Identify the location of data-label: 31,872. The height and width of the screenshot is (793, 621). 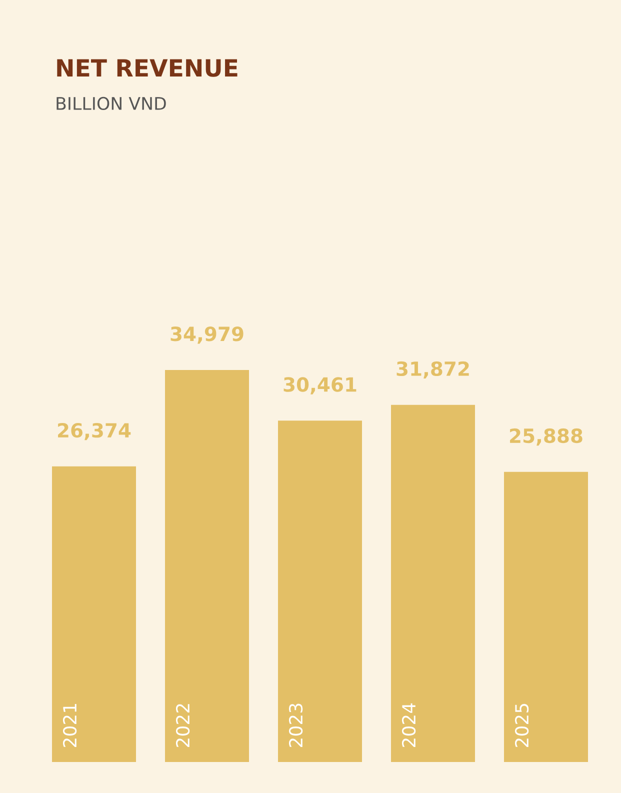
(432, 370).